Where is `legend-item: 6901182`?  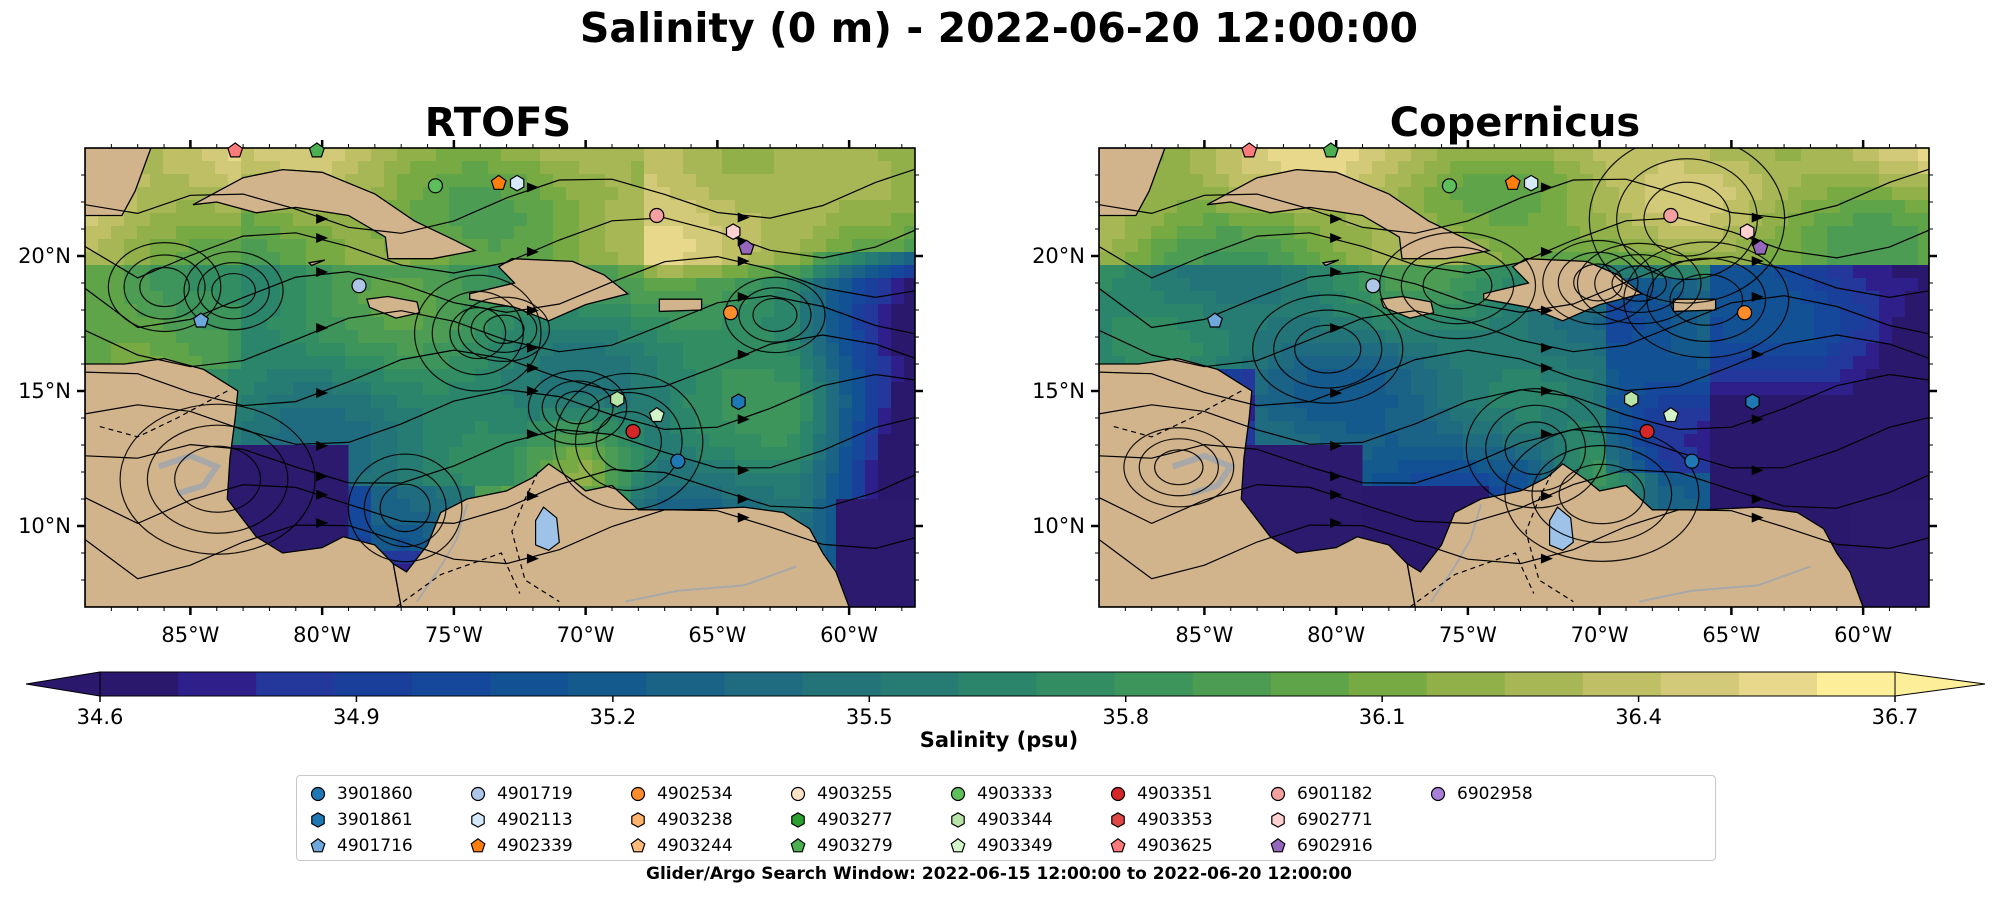
legend-item: 6901182 is located at coordinates (1321, 794).